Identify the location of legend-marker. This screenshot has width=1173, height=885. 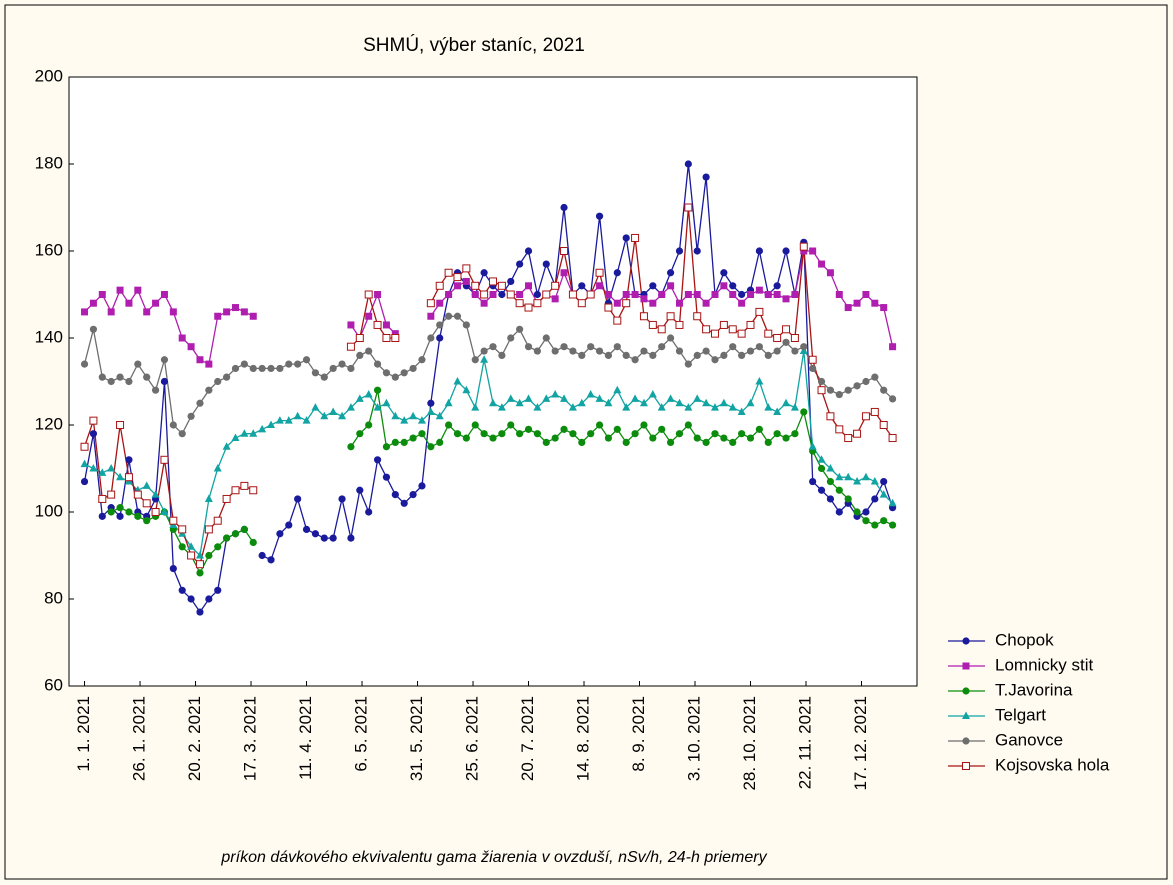
(966, 715).